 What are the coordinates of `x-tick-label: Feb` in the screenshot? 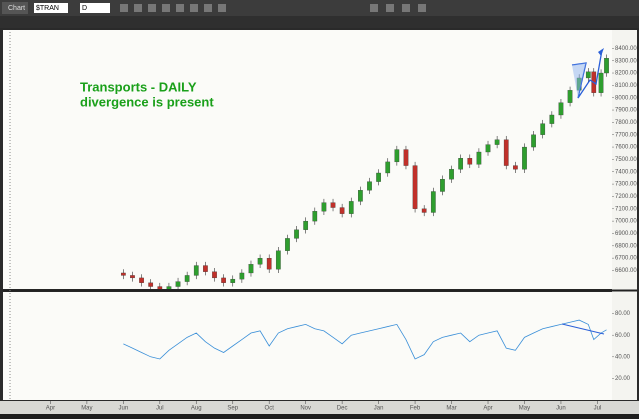 It's located at (415, 409).